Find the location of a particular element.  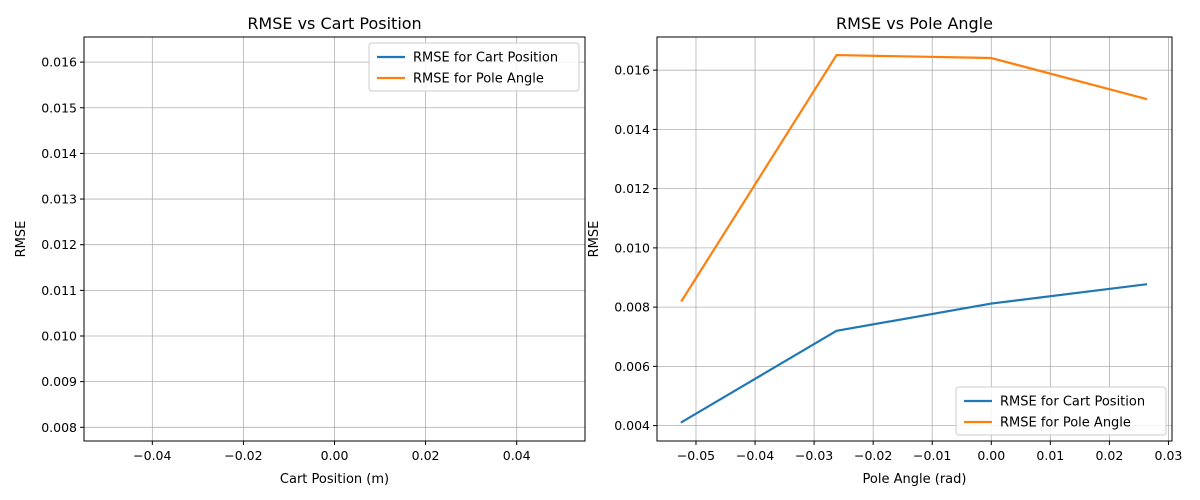

y-tick-label: 0.006 is located at coordinates (632, 366).